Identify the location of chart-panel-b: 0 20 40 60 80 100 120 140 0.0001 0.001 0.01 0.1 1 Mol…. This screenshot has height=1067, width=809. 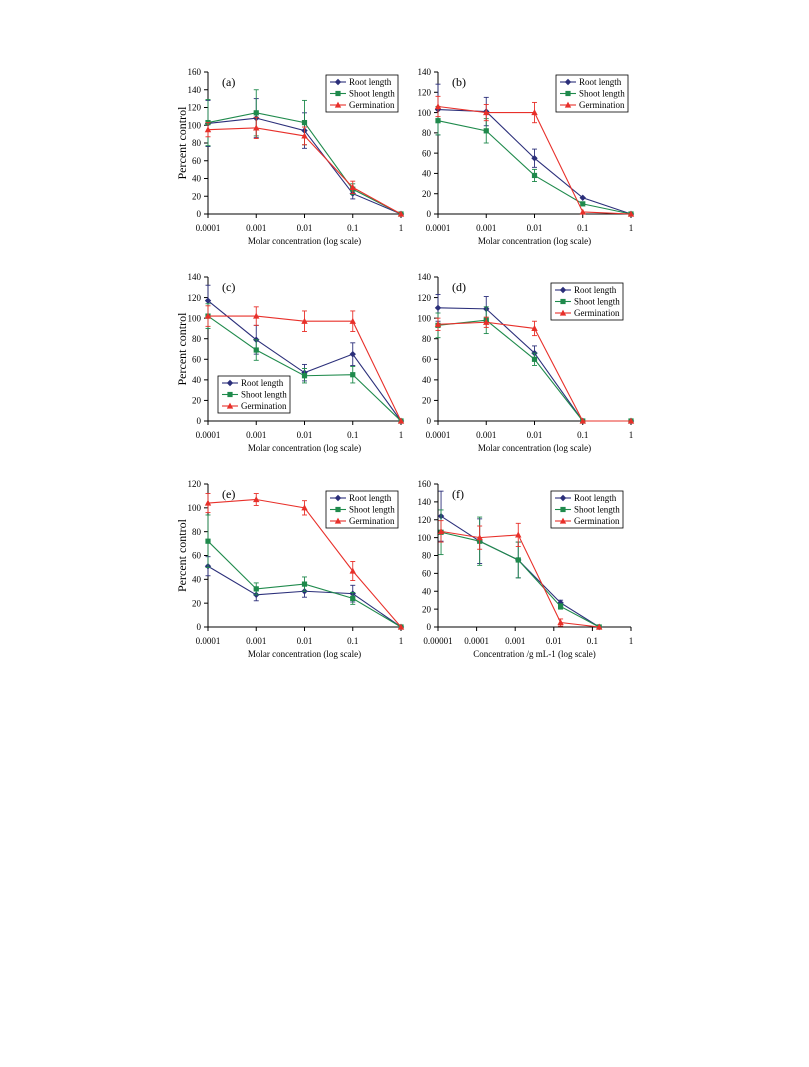
(526, 156).